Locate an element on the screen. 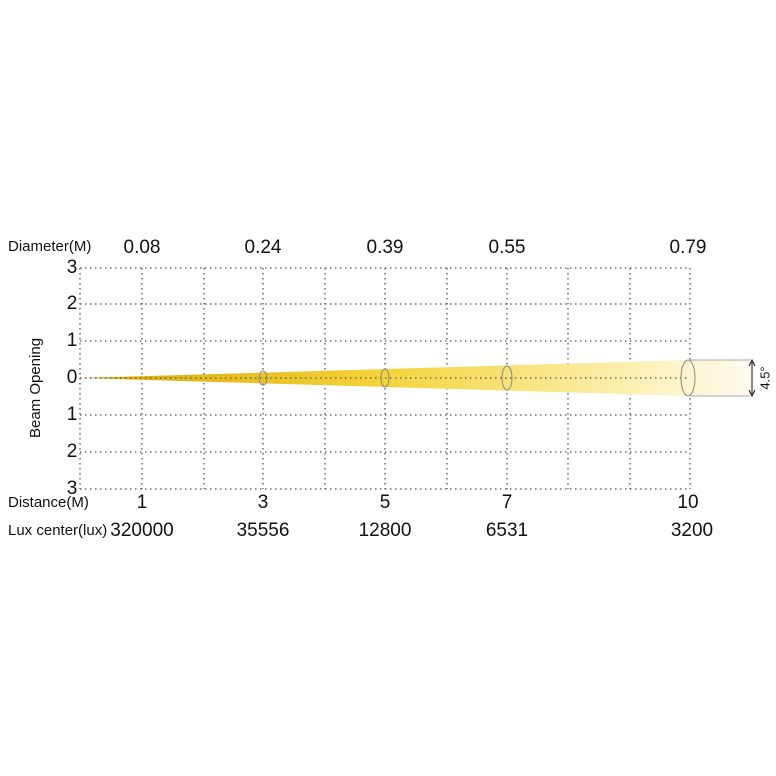  distance-value: 3 is located at coordinates (263, 502).